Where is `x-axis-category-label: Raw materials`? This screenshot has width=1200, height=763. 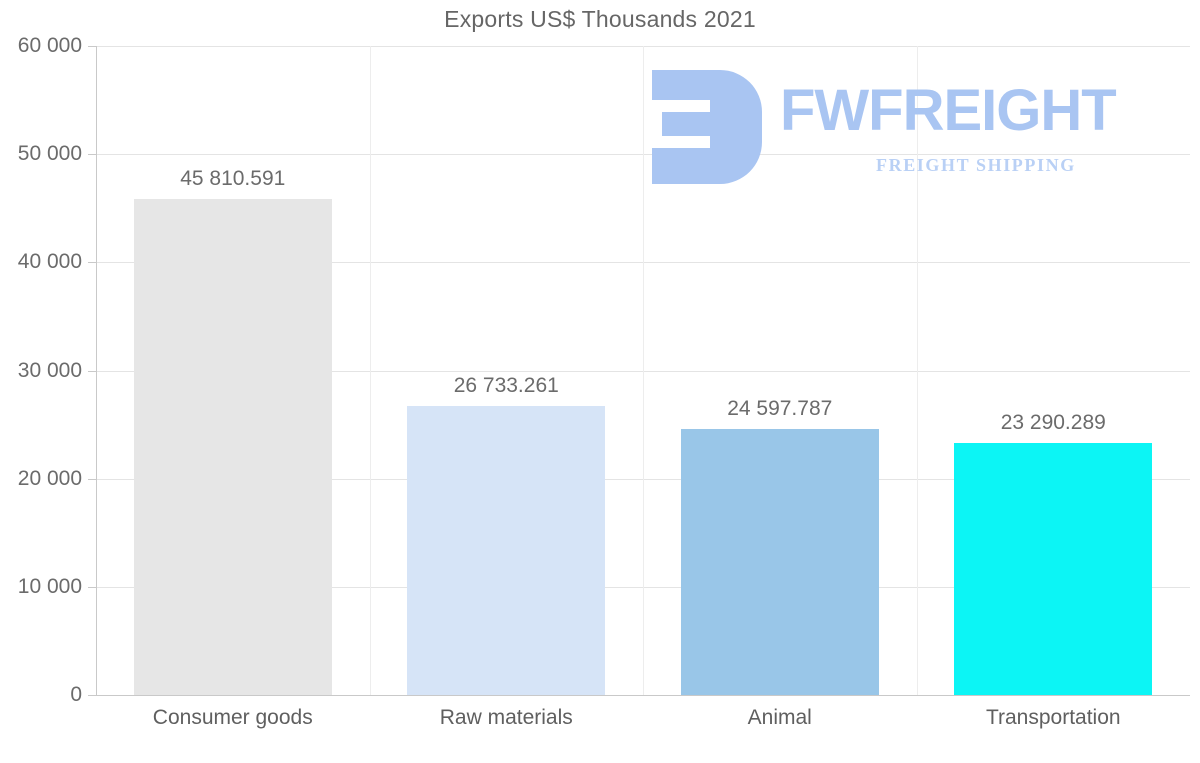
x-axis-category-label: Raw materials is located at coordinates (506, 717).